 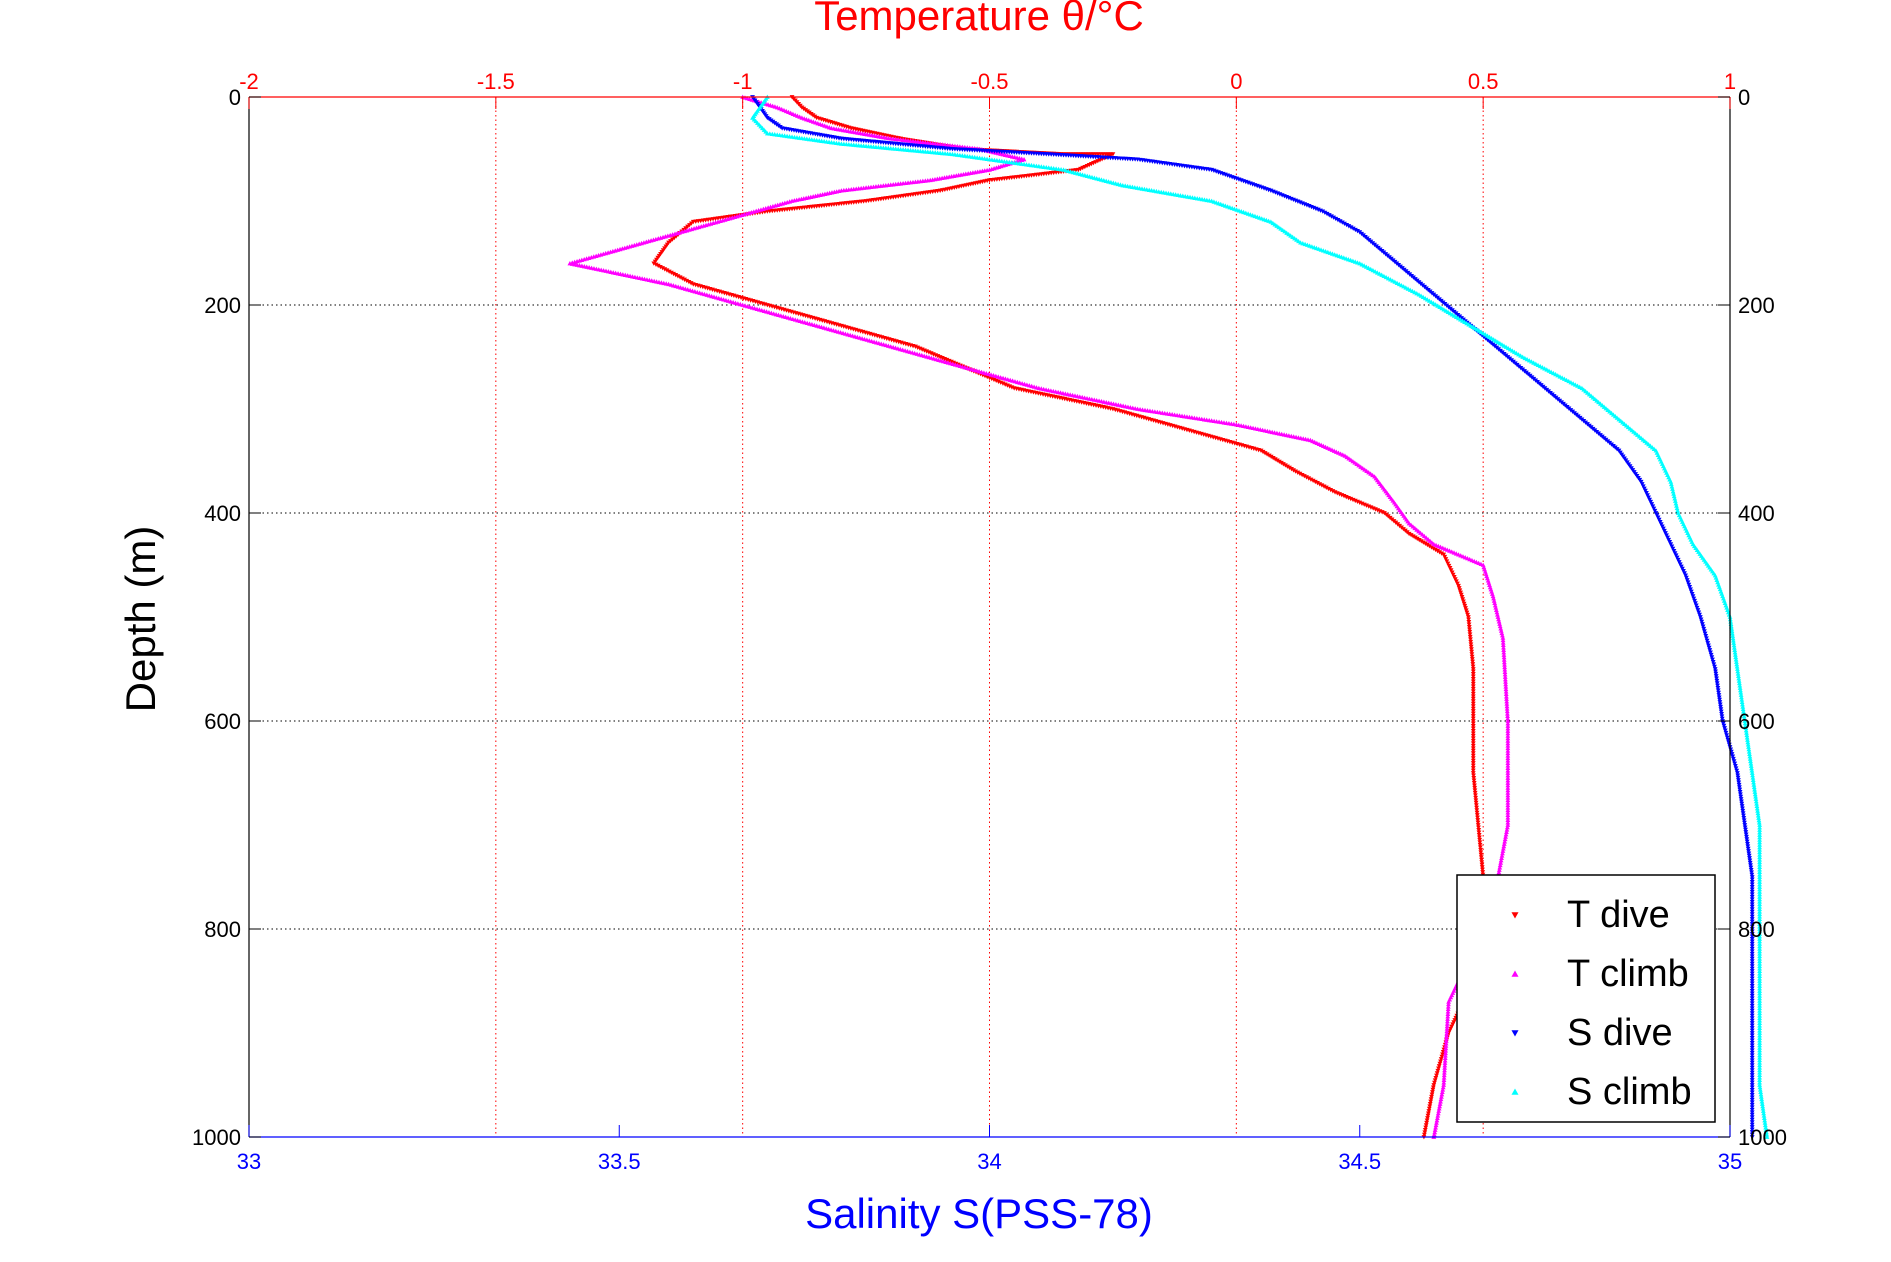 What do you see at coordinates (1629, 1092) in the screenshot?
I see `legend-label-s-climb: S climb` at bounding box center [1629, 1092].